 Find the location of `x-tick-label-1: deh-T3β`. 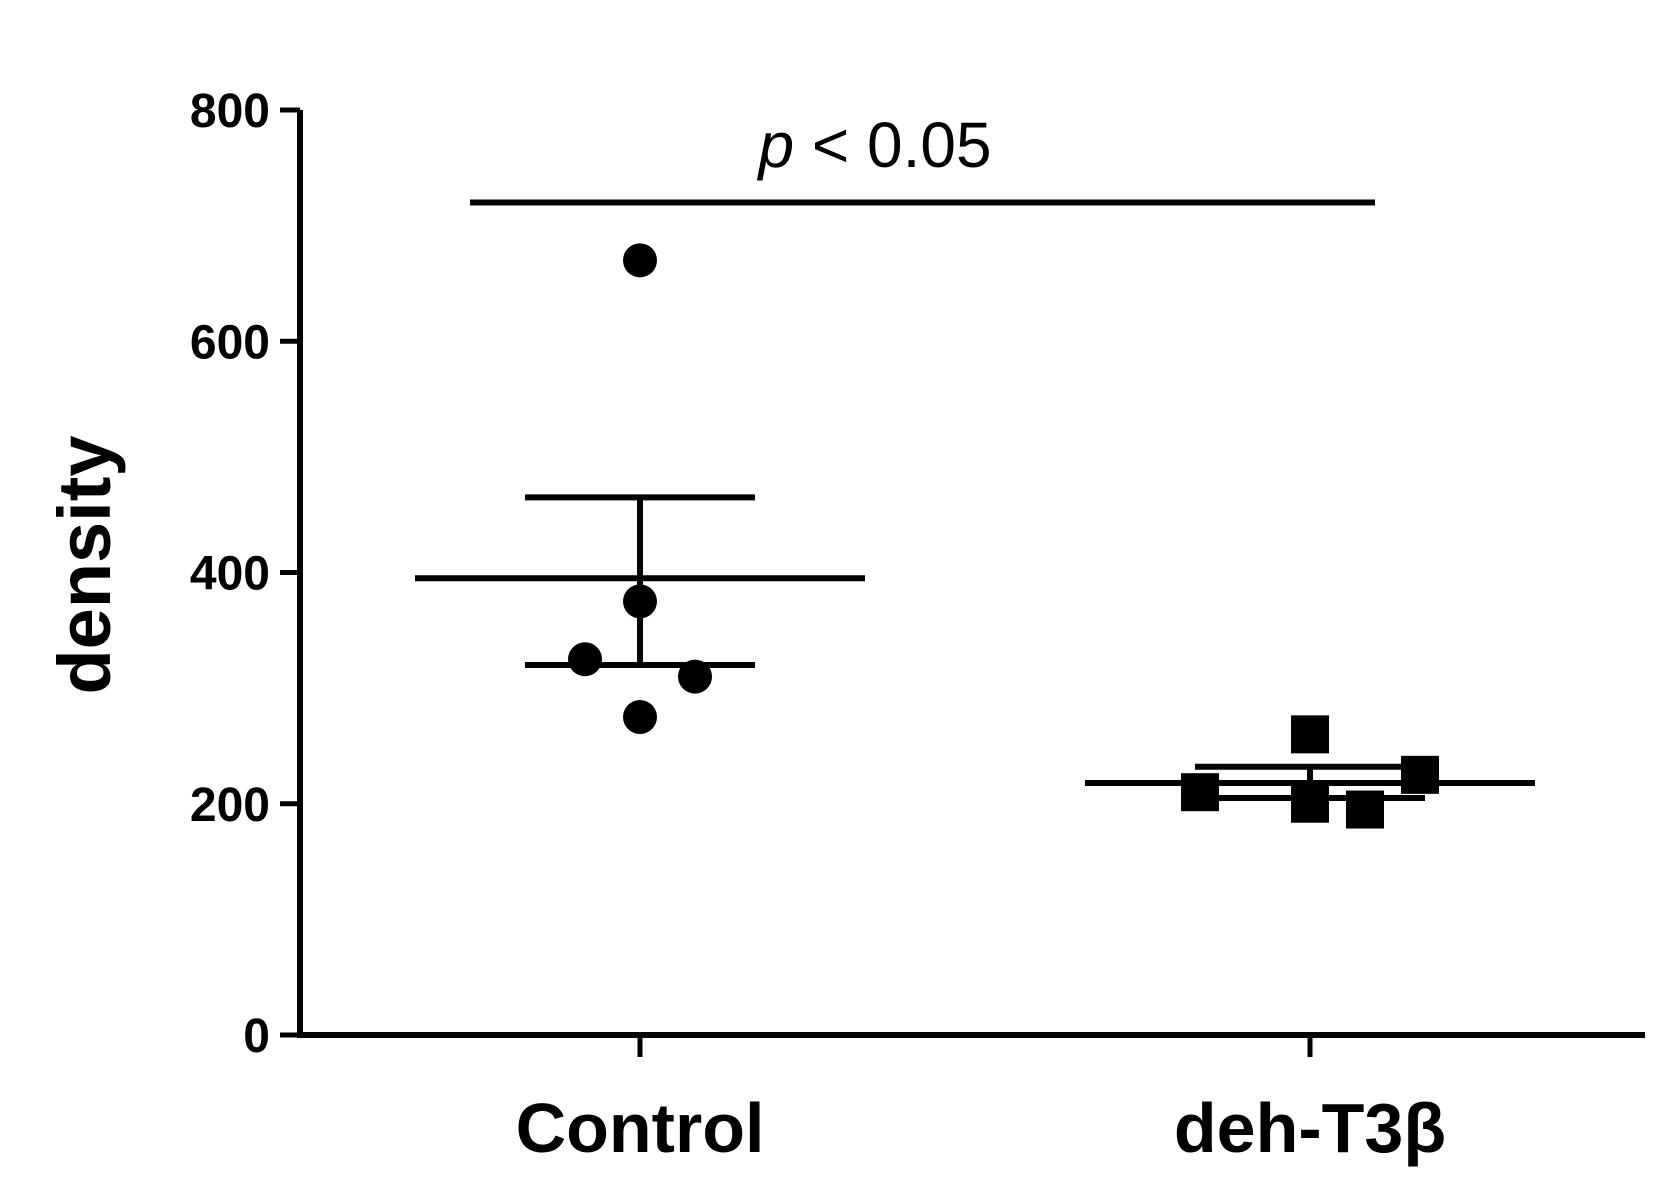

x-tick-label-1: deh-T3β is located at coordinates (1310, 1128).